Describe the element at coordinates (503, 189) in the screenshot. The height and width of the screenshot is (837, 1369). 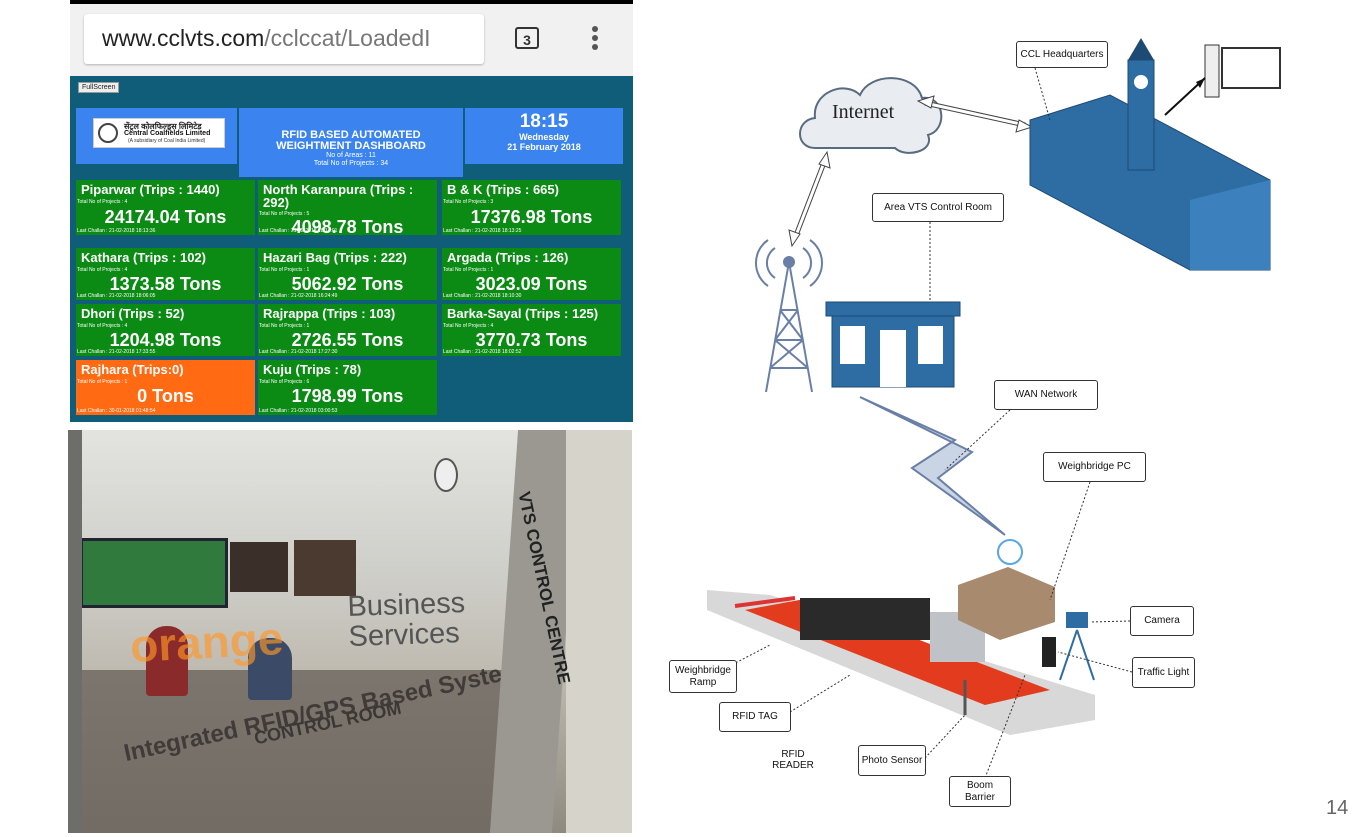
I see `area-name: B & K (Trips : 665)` at that location.